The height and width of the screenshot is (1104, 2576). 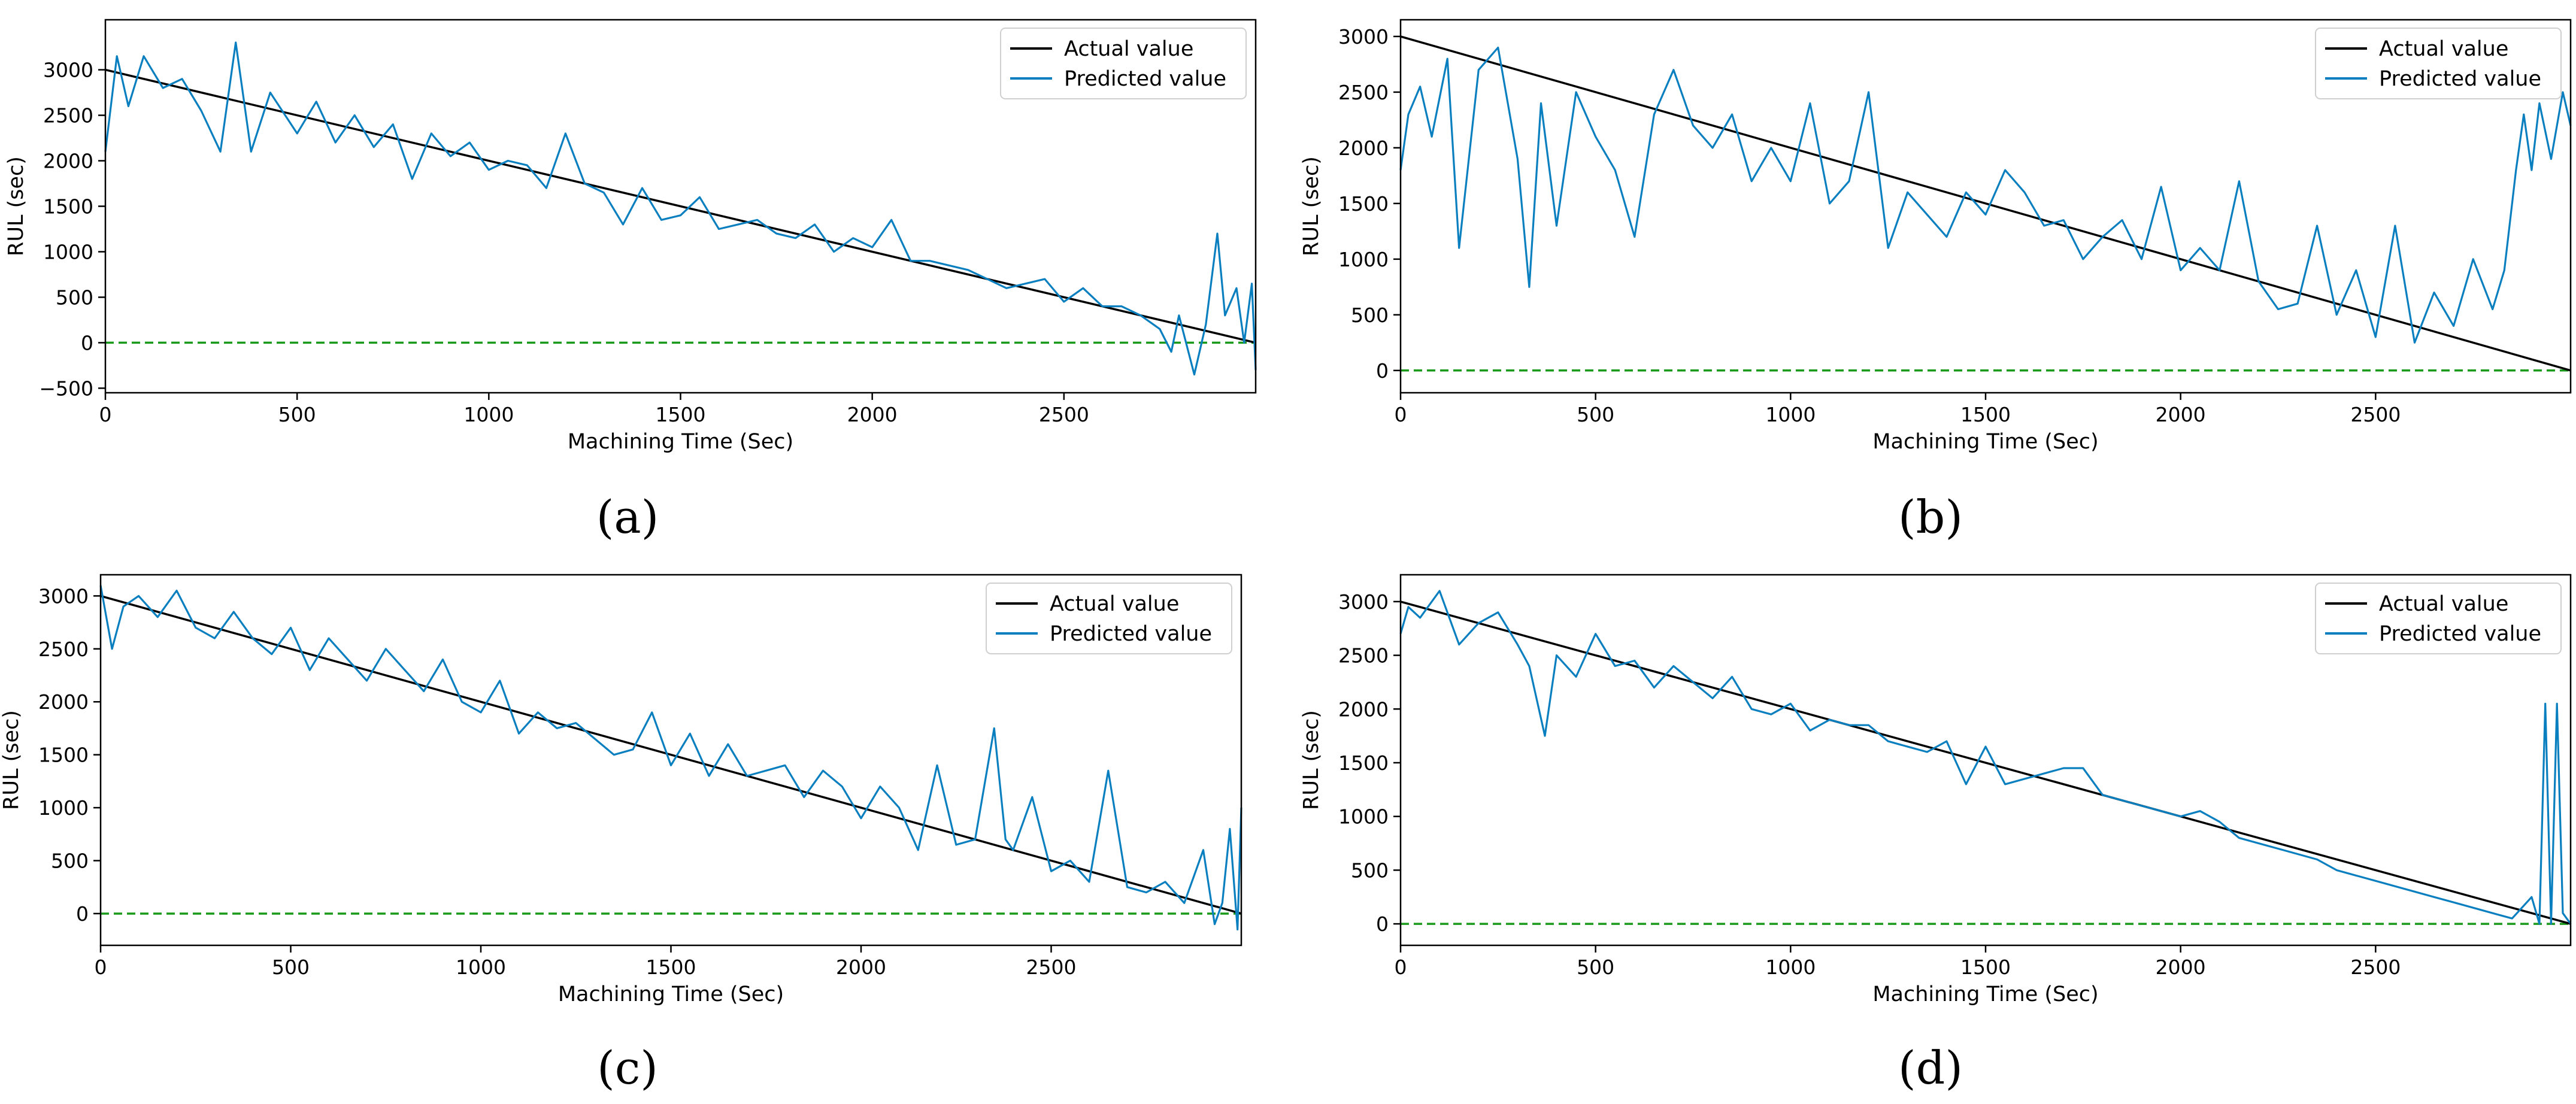 I want to click on subplot-caption: (c), so click(x=627, y=1068).